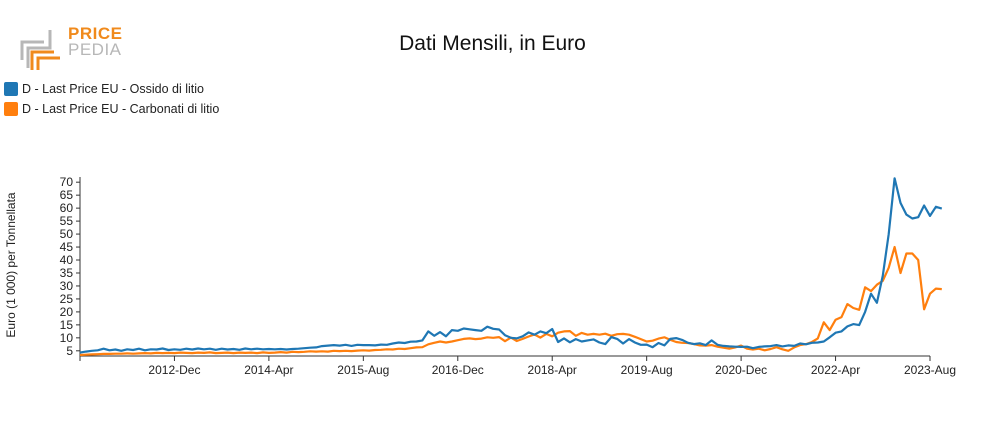 The image size is (985, 430). What do you see at coordinates (174, 370) in the screenshot?
I see `x-tick-label: 2012-Dec` at bounding box center [174, 370].